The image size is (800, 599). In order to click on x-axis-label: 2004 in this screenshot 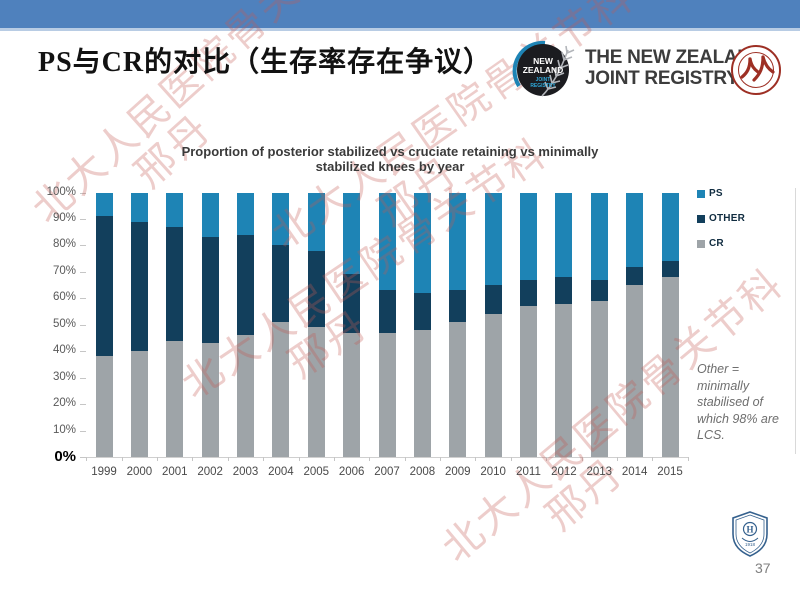, I will do `click(281, 472)`.